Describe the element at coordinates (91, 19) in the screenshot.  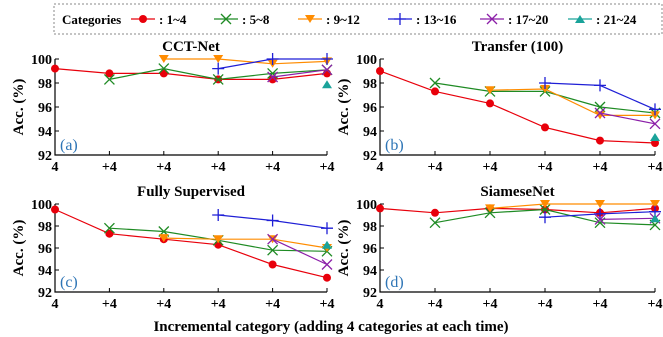
I see `legend-title: Categories` at that location.